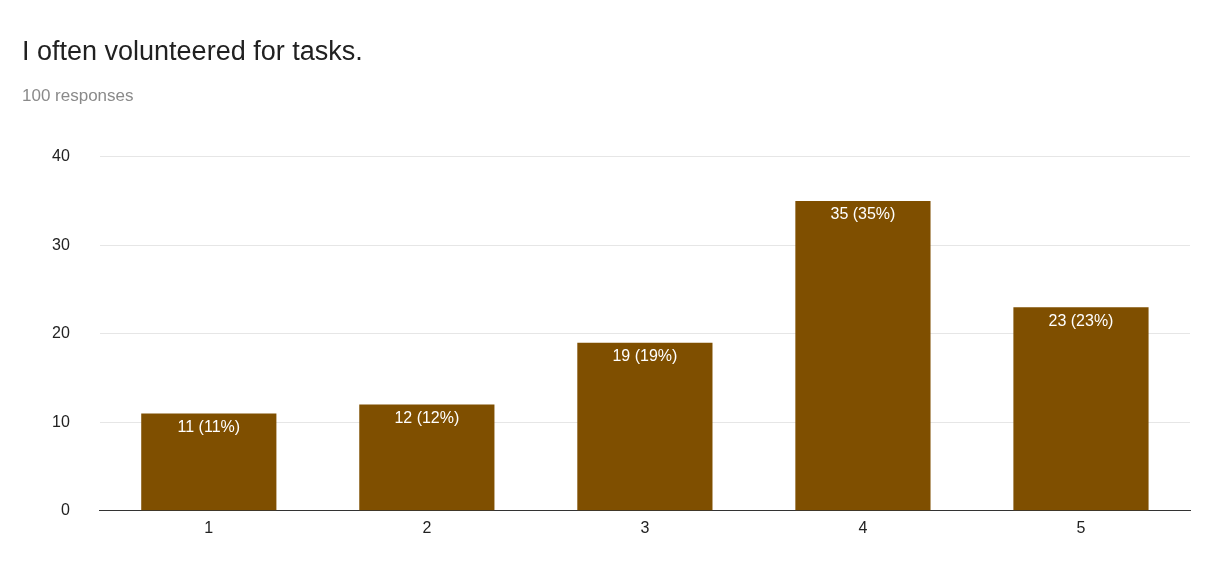 Image resolution: width=1216 pixels, height=572 pixels. Describe the element at coordinates (61, 156) in the screenshot. I see `y-tick-label: 40` at that location.